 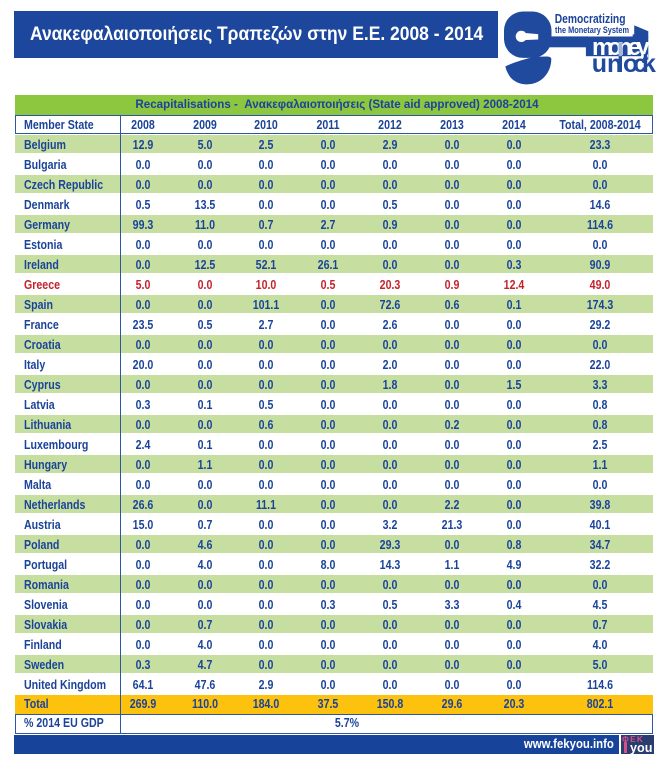 I want to click on svg-text: u, so click(x=599, y=64).